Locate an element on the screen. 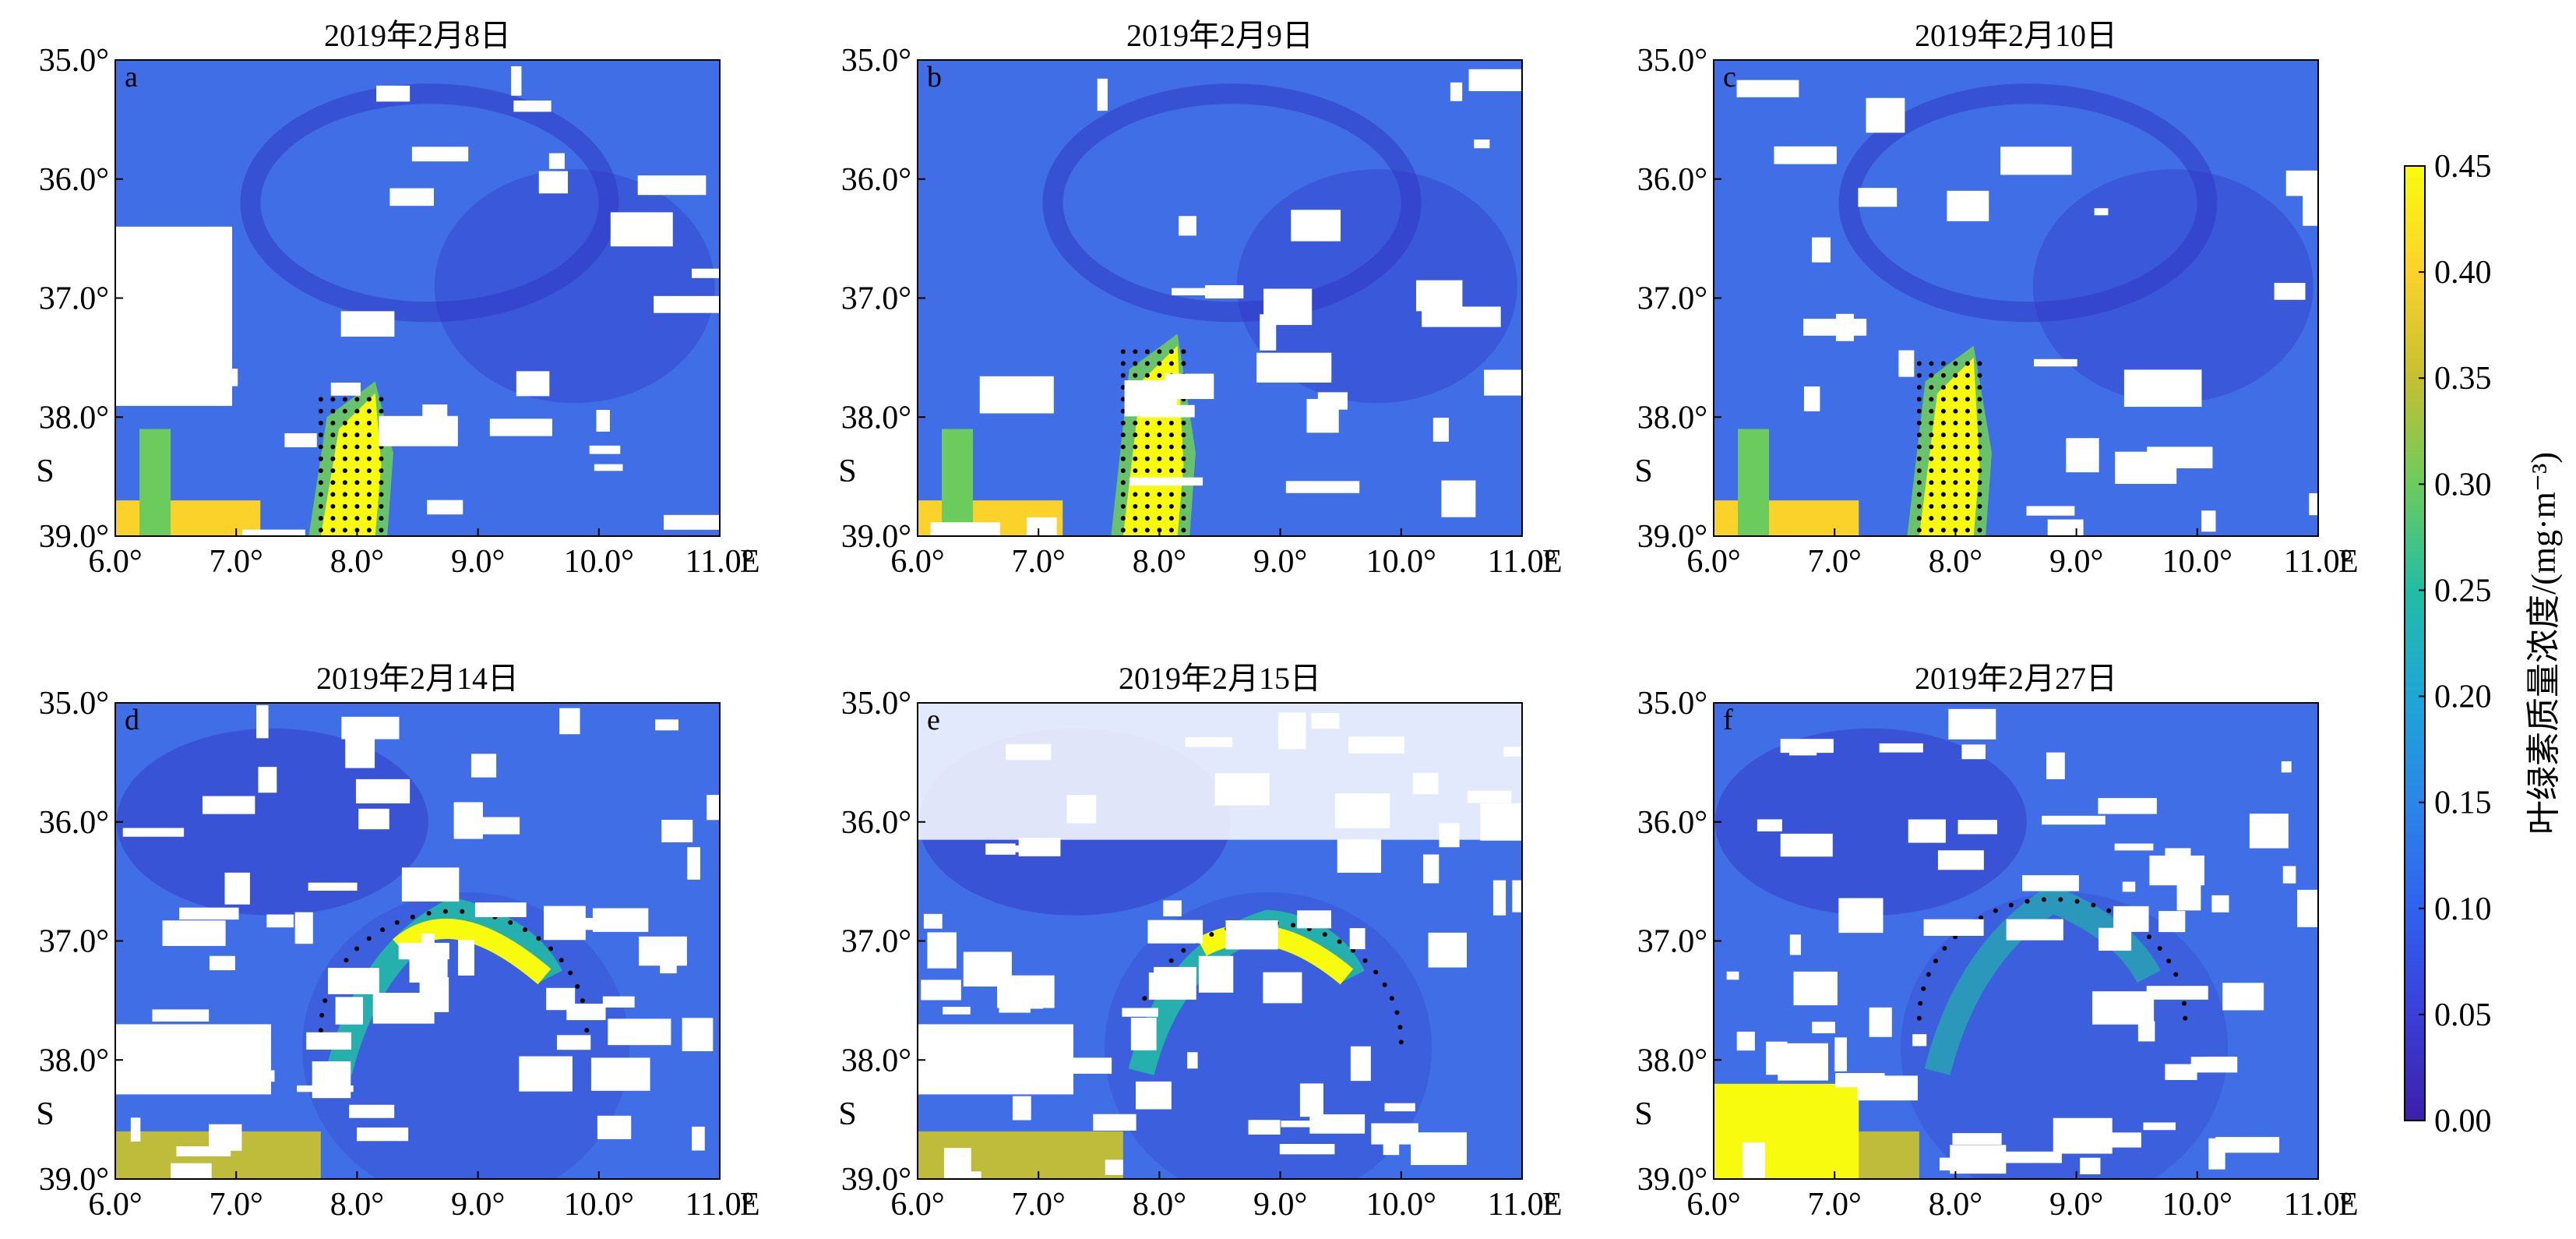 This screenshot has height=1239, width=2576. x-tick-label: 9.0° is located at coordinates (2076, 1205).